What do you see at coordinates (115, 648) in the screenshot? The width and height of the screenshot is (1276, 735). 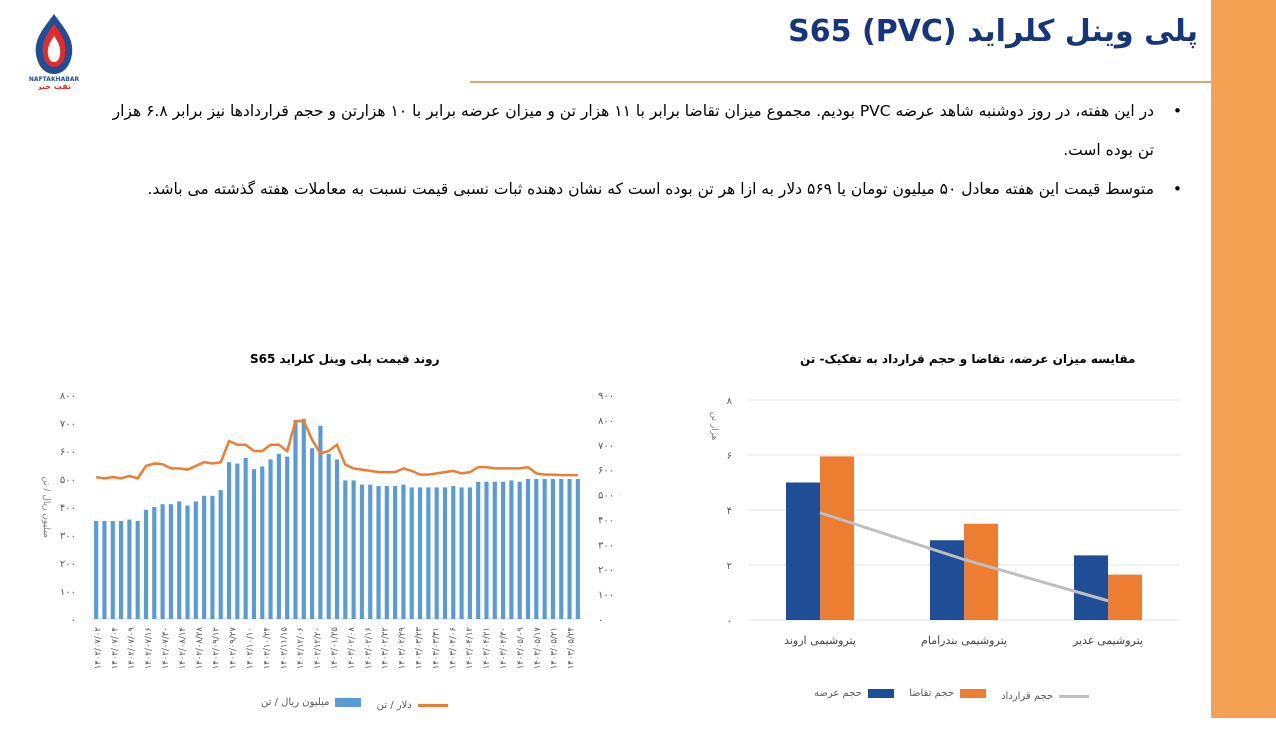 I see `x-tick-label: ۱۴۰۲/۰۷/۰۴` at bounding box center [115, 648].